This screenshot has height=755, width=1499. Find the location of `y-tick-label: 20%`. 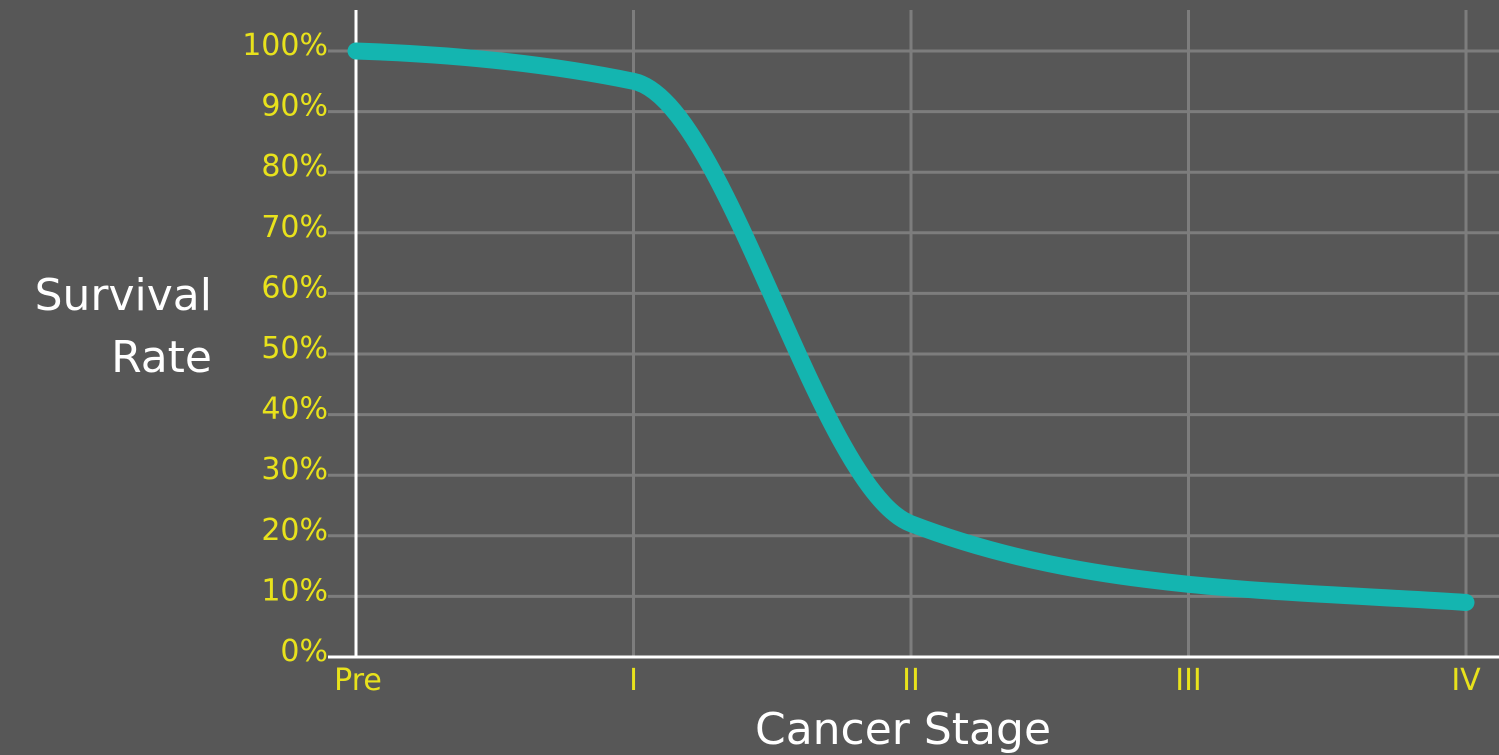

y-tick-label: 20% is located at coordinates (294, 530).